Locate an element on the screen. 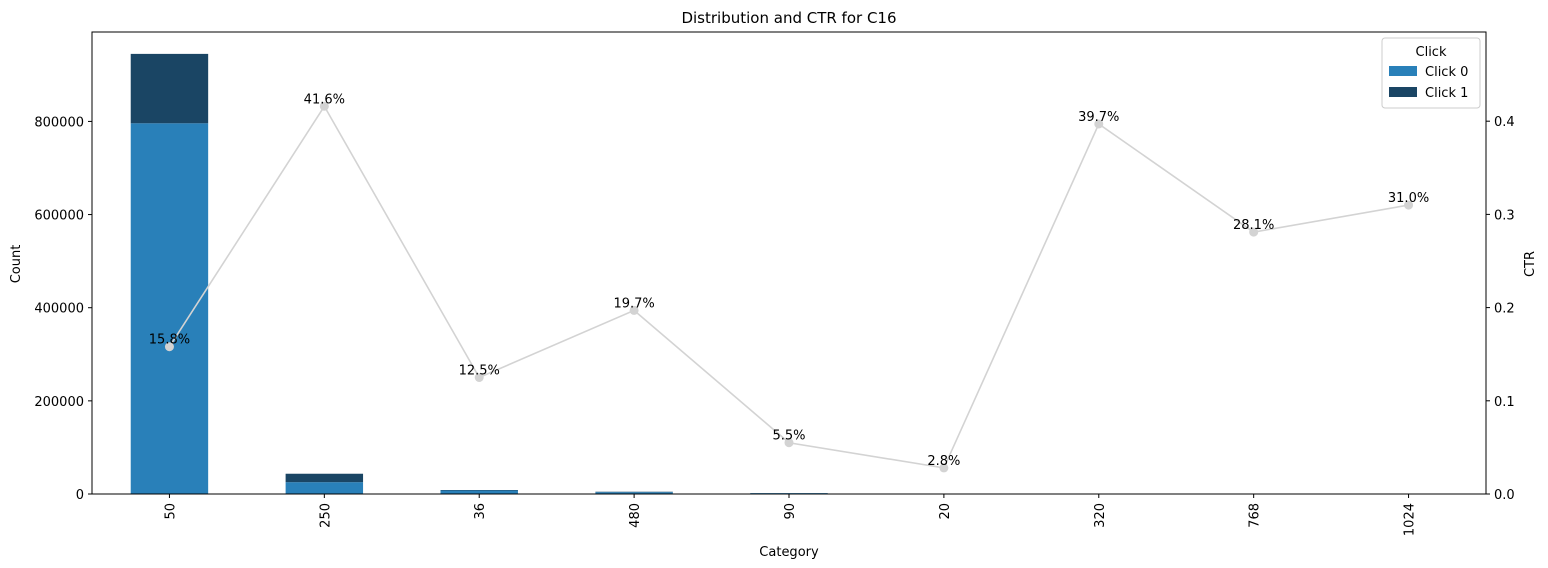 This screenshot has height=568, width=1548. y2-tick-label-3: 0.3 is located at coordinates (1504, 215).